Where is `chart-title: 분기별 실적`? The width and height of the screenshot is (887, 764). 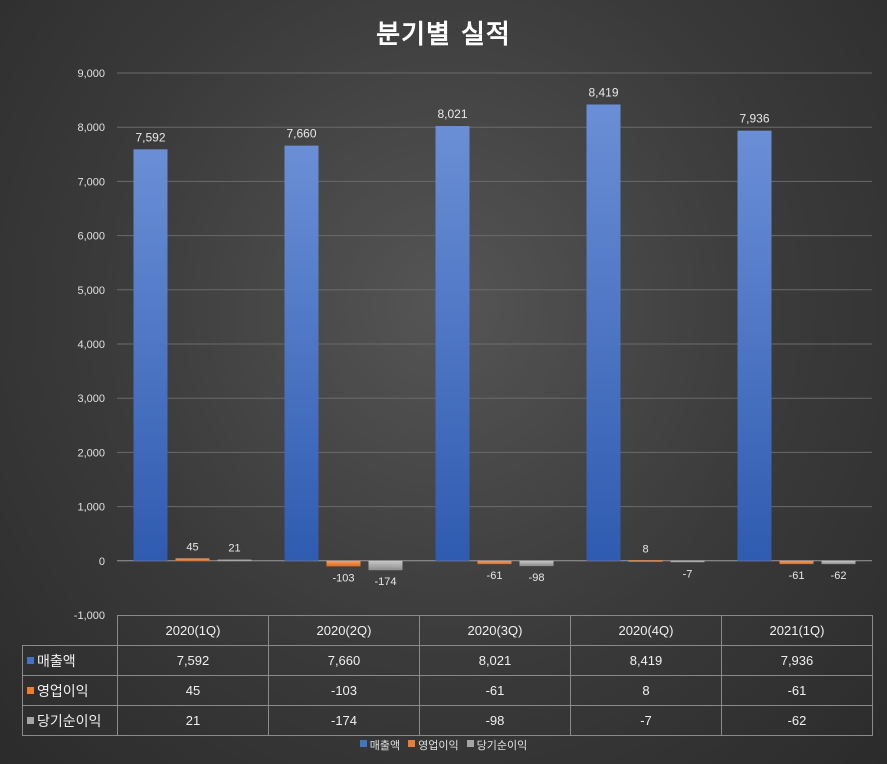 chart-title: 분기별 실적 is located at coordinates (443, 35).